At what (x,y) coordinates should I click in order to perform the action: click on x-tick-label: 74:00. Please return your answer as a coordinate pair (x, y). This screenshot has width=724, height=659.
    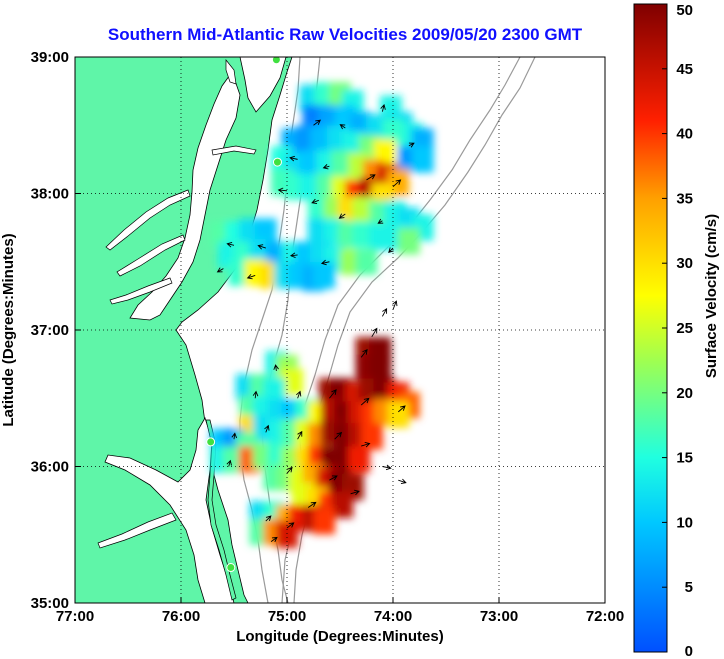
    Looking at the image, I should click on (393, 616).